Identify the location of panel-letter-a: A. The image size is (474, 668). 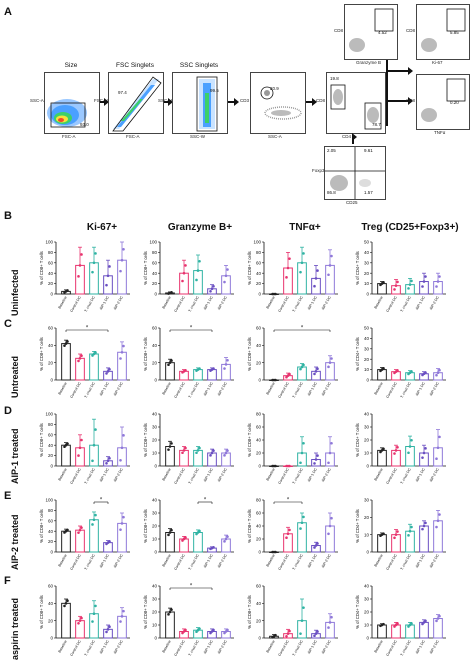
(8, 12).